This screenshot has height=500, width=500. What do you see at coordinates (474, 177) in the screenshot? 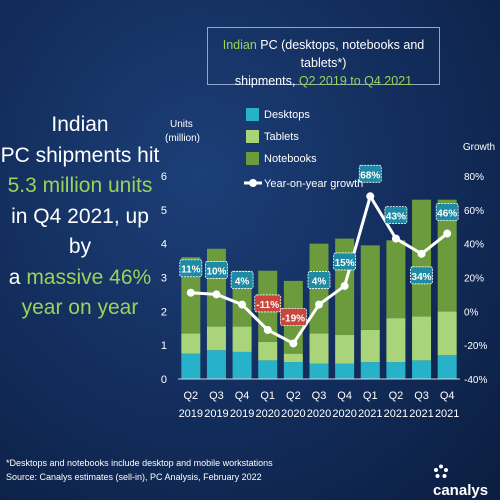
I see `y2-tick-label: 80%` at bounding box center [474, 177].